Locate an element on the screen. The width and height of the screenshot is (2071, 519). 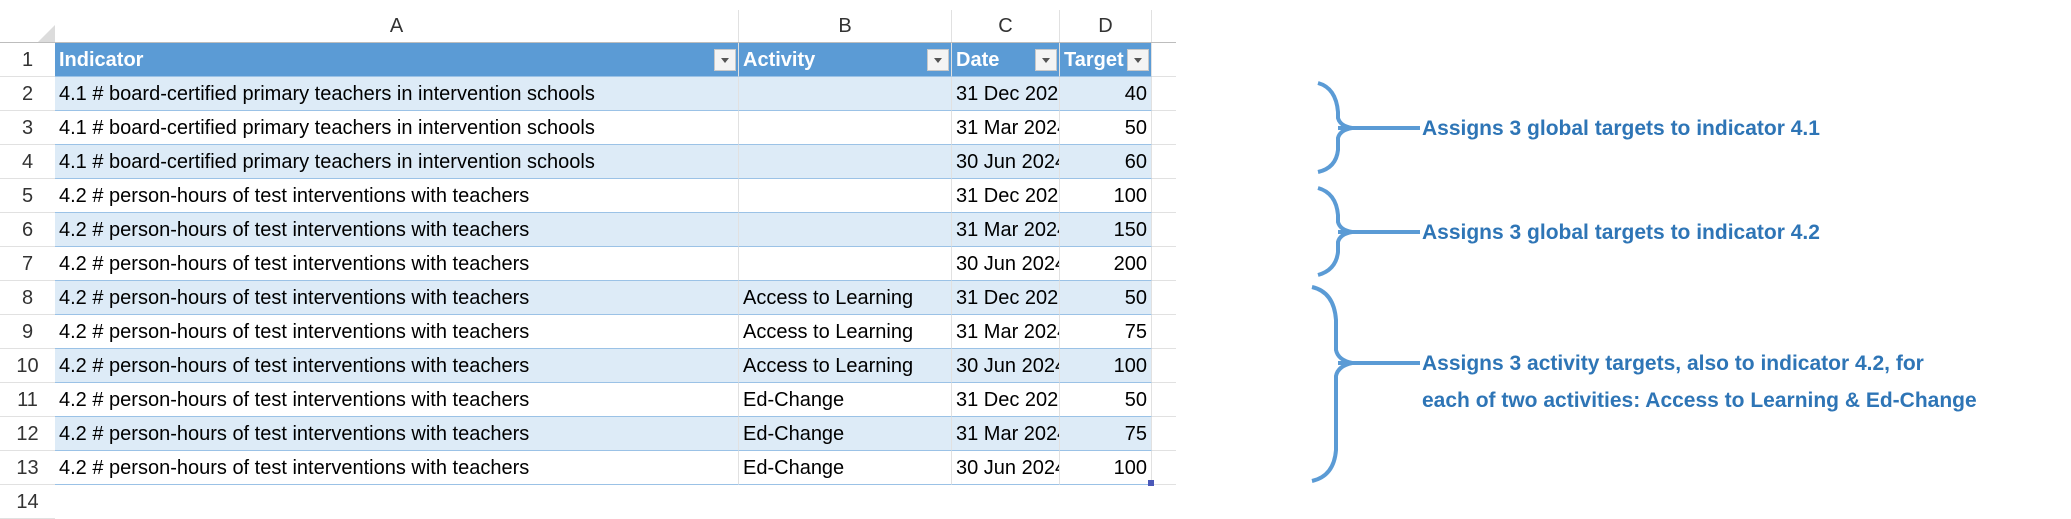
row-number: 4 is located at coordinates (27, 162).